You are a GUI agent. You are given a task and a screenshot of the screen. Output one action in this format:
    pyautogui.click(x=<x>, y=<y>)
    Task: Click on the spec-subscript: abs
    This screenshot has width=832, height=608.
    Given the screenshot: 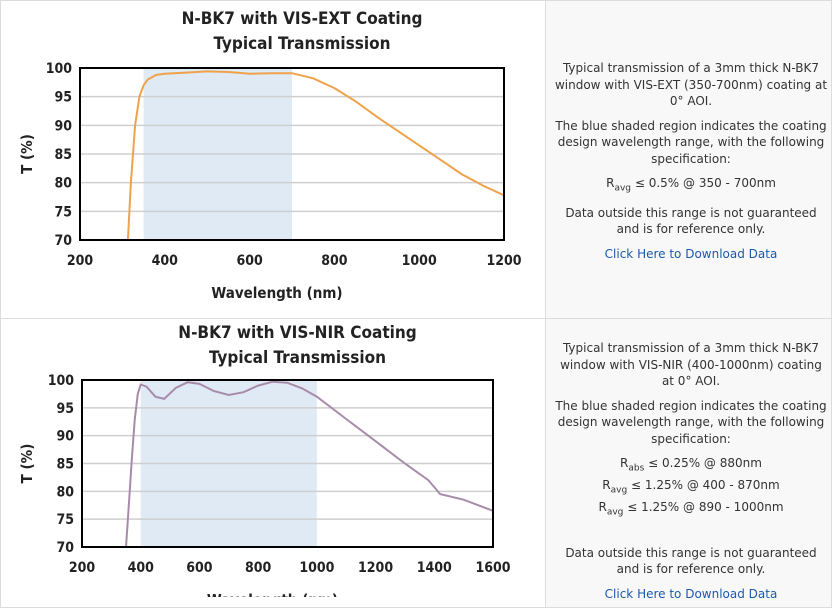 What is the action you would take?
    pyautogui.click(x=636, y=468)
    